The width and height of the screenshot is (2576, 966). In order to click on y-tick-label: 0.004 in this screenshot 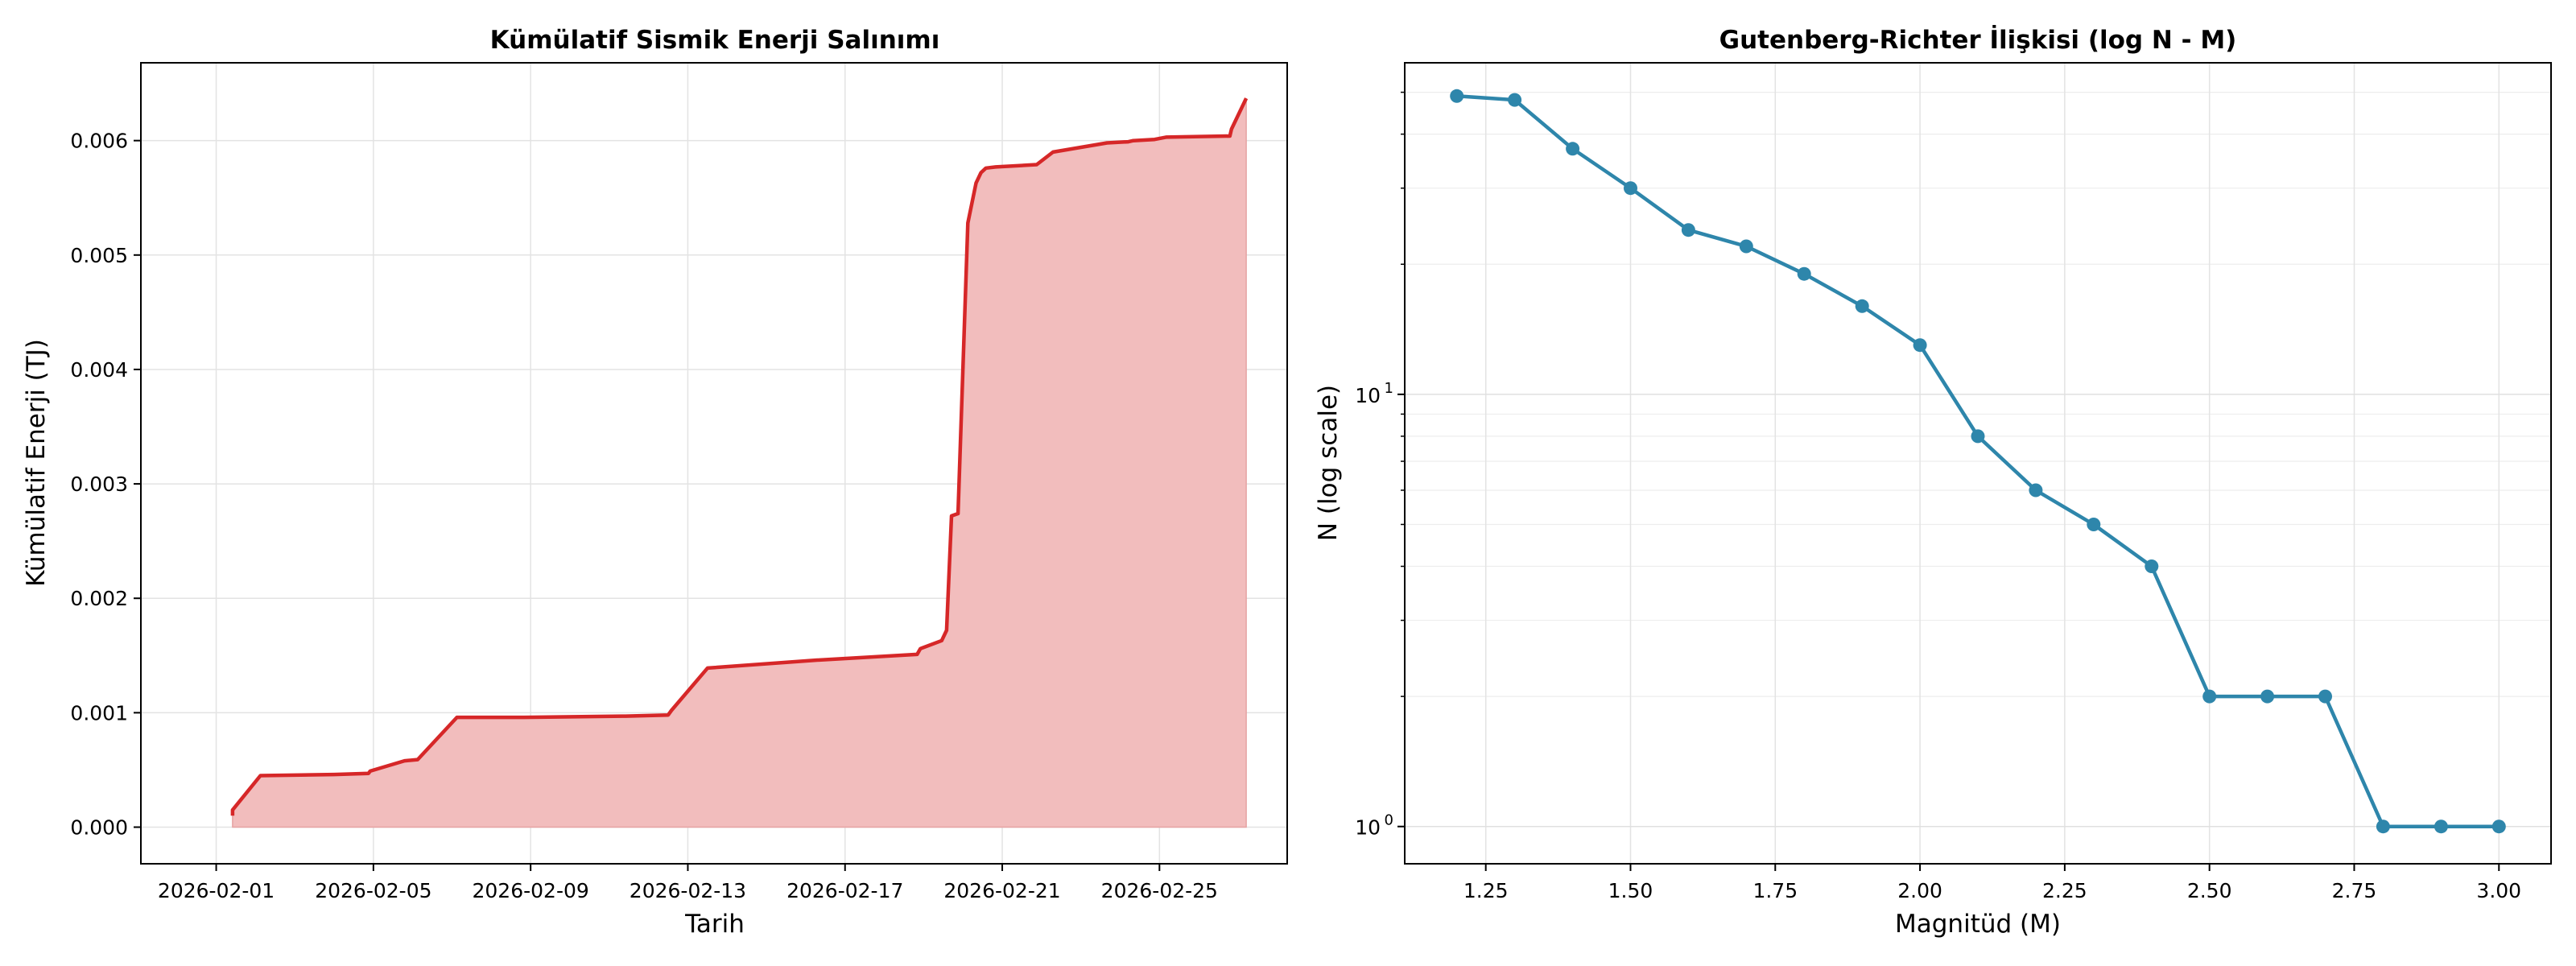, I will do `click(99, 370)`.